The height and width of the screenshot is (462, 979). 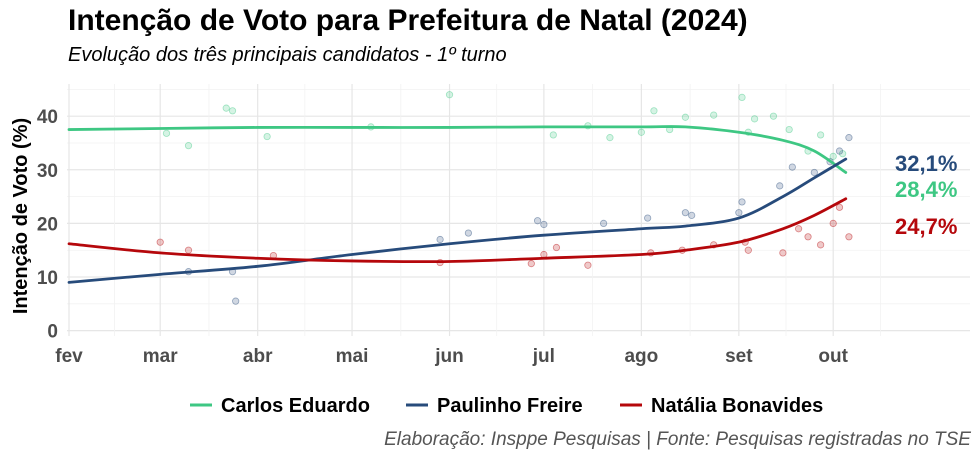 What do you see at coordinates (21, 216) in the screenshot?
I see `y-axis-label: Intenção de Voto (%)` at bounding box center [21, 216].